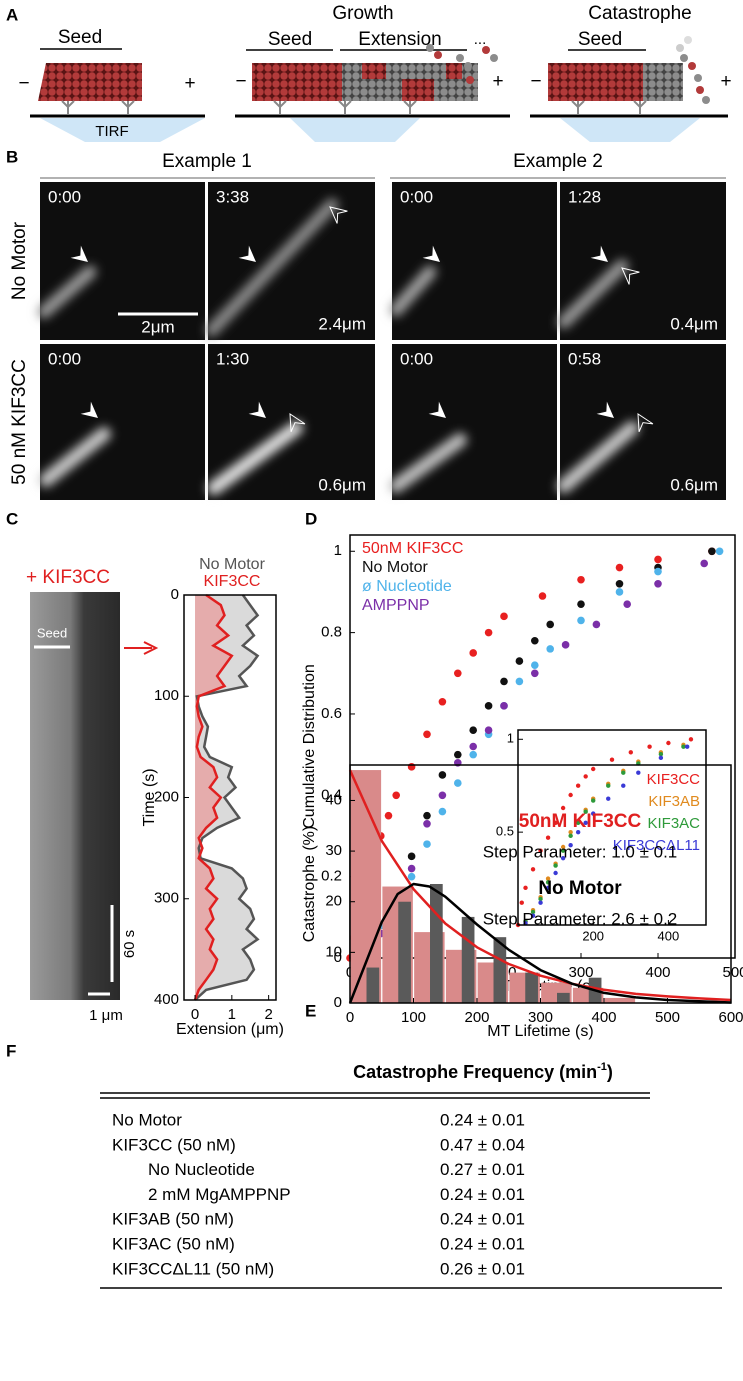 The height and width of the screenshot is (1381, 743). Describe the element at coordinates (19, 422) in the screenshot. I see `row-label: 50 nM KIF3CC` at that location.